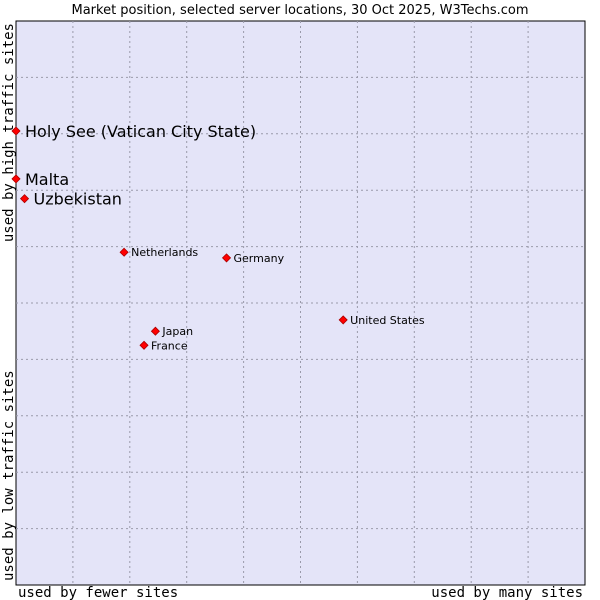  I want to click on point-label: Uzbekistan, so click(78, 199).